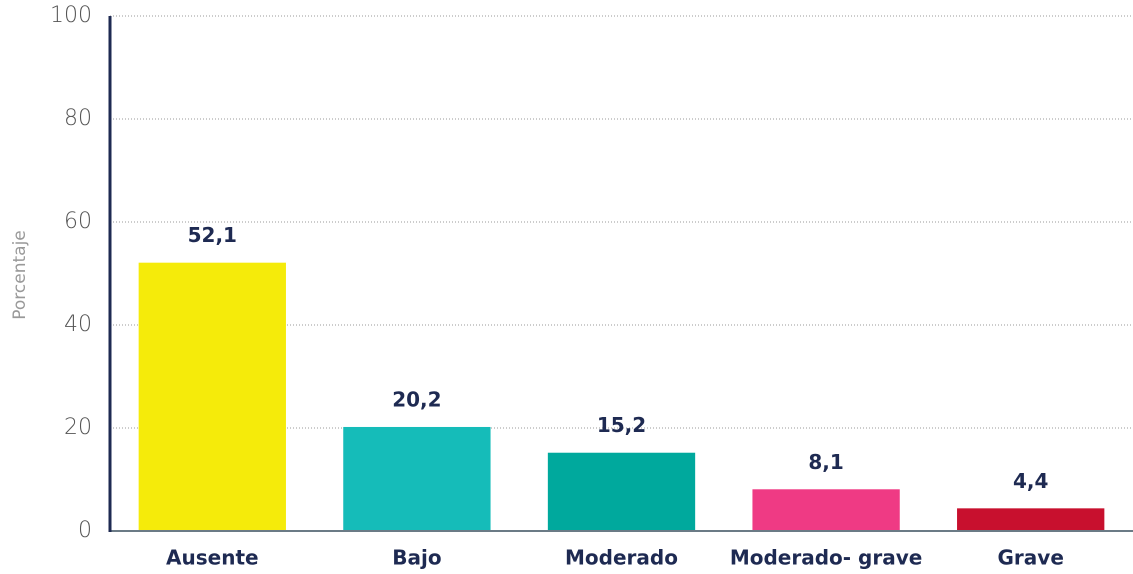 This screenshot has height=574, width=1133. What do you see at coordinates (78, 221) in the screenshot?
I see `y-tick-label: 60` at bounding box center [78, 221].